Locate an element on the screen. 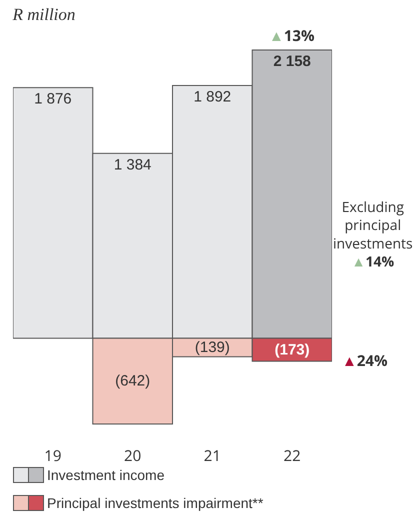 The image size is (420, 516). data-label: (139) is located at coordinates (212, 347).